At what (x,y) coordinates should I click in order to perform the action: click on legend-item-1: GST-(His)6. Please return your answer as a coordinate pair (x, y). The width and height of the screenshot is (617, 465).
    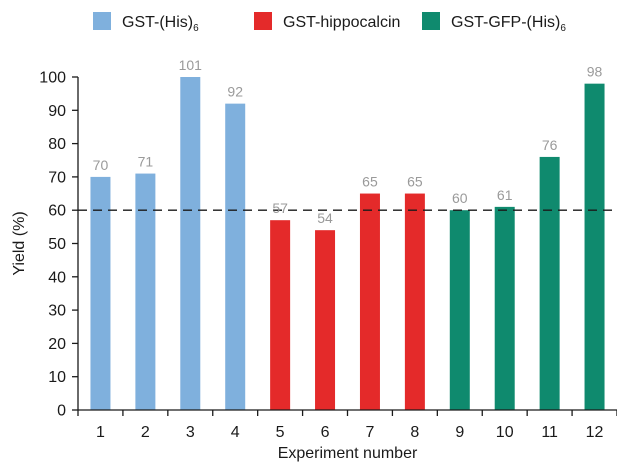
    Looking at the image, I should click on (146, 23).